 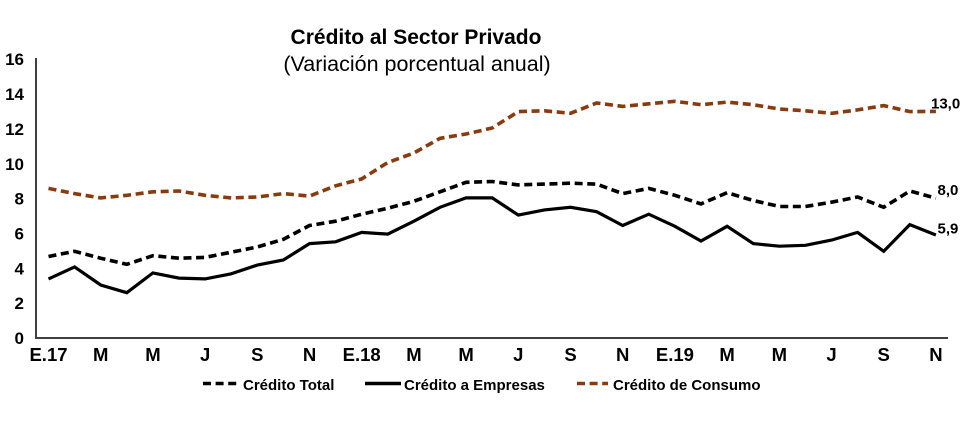 What do you see at coordinates (14, 94) in the screenshot?
I see `svg-text: 14` at bounding box center [14, 94].